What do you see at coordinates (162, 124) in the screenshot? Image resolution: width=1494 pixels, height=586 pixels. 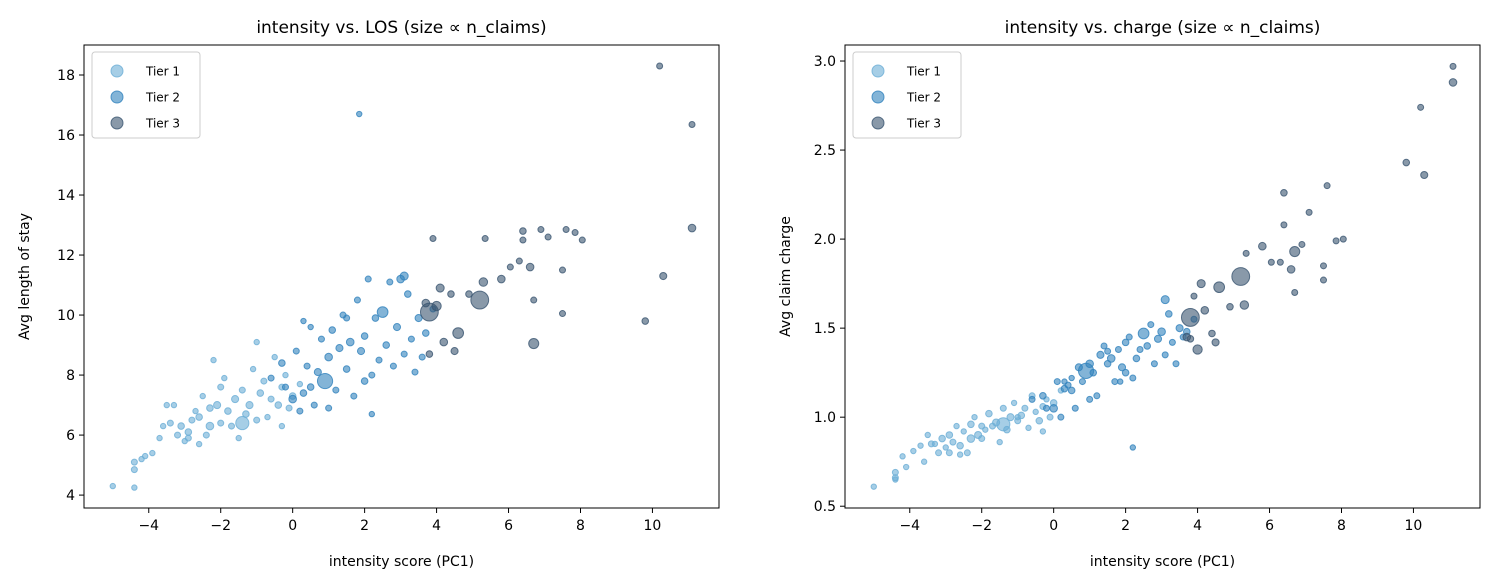 I see `legend-label: Tier 3` at bounding box center [162, 124].